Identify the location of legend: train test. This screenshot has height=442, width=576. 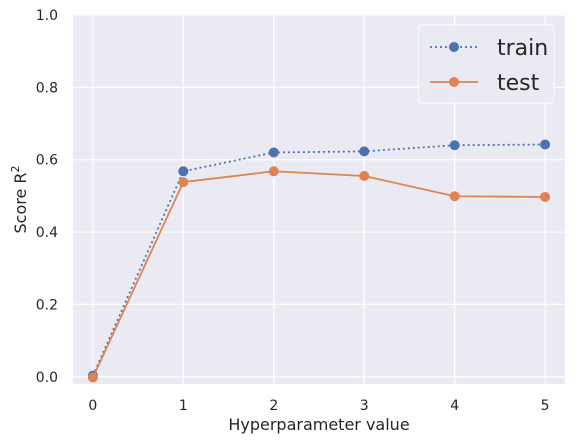
(486, 64).